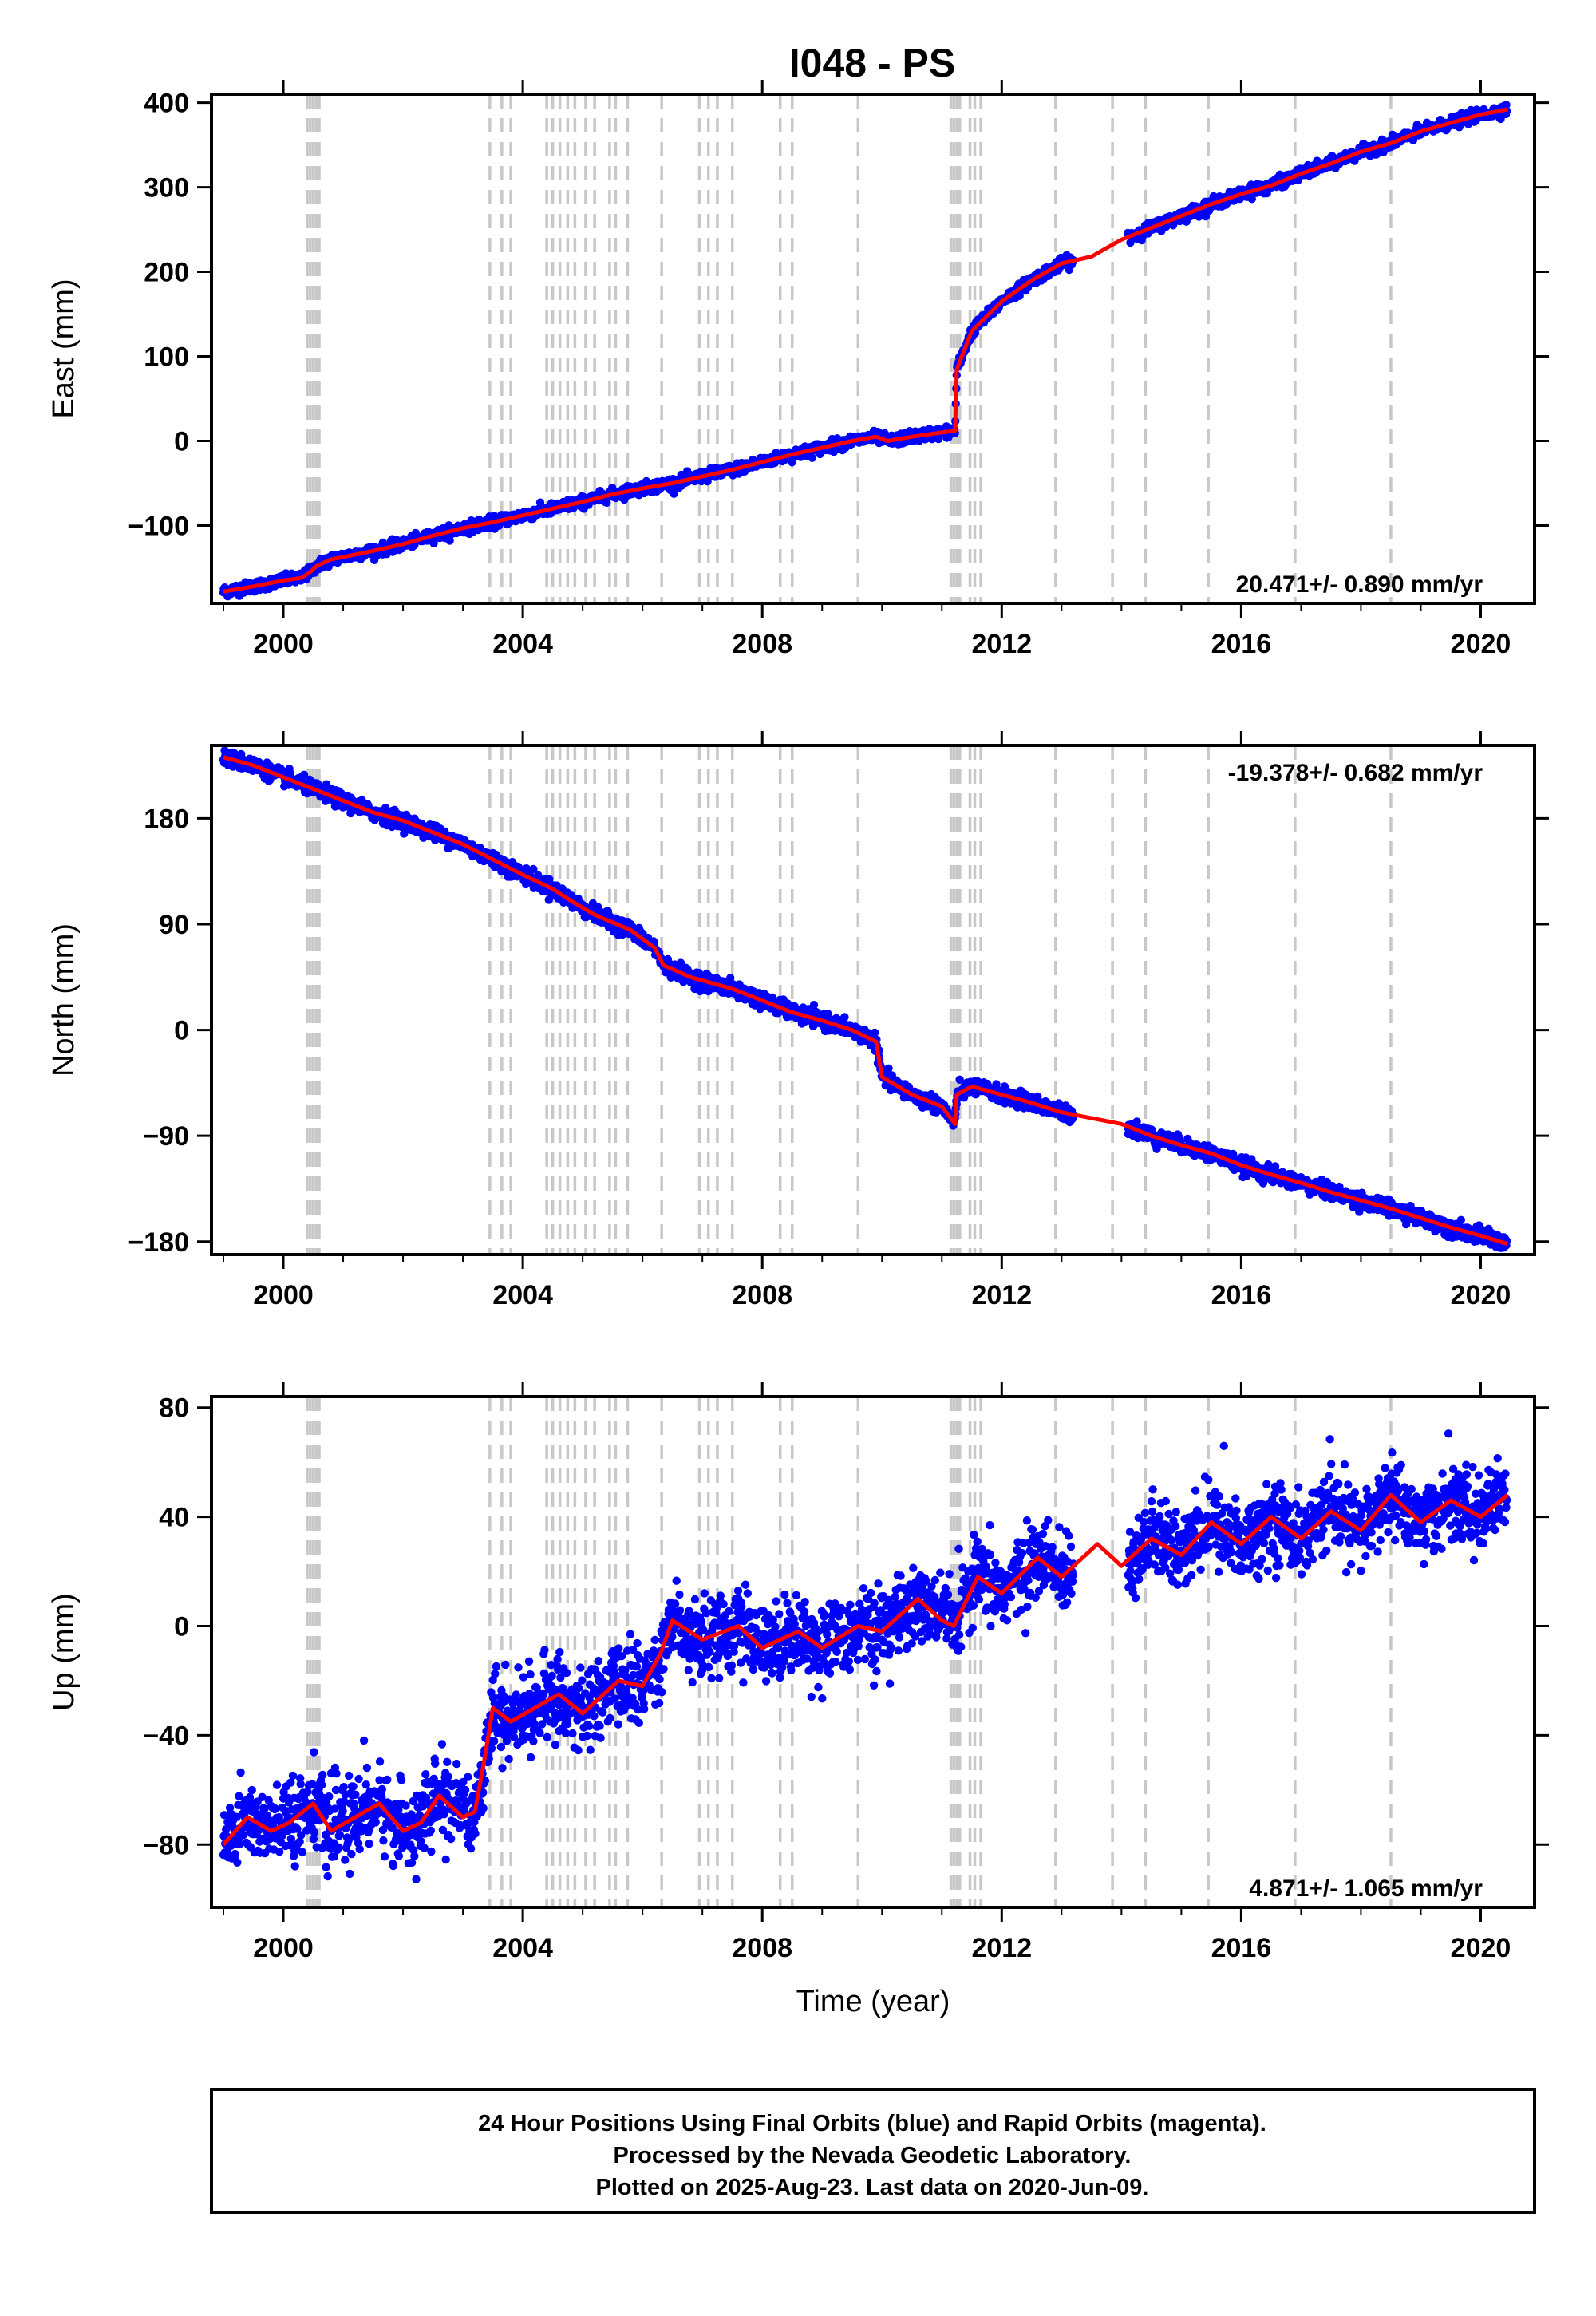 This screenshot has height=2316, width=1596. I want to click on figure-title: I048 - PS, so click(872, 63).